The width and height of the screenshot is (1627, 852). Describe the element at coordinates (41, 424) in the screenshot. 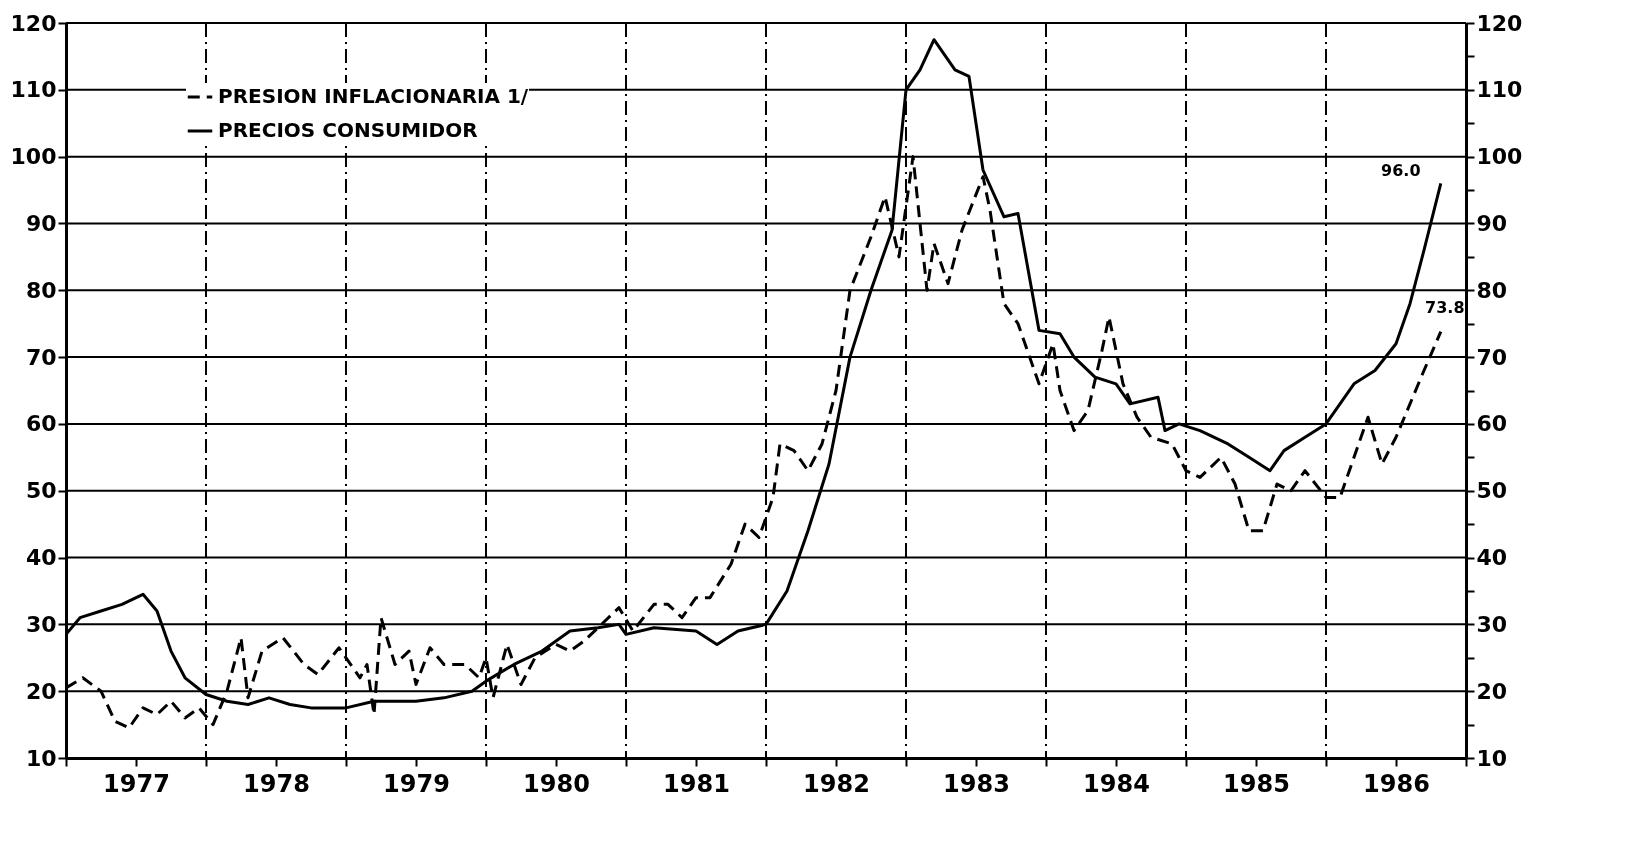

I see `y-tick-label: 60` at that location.